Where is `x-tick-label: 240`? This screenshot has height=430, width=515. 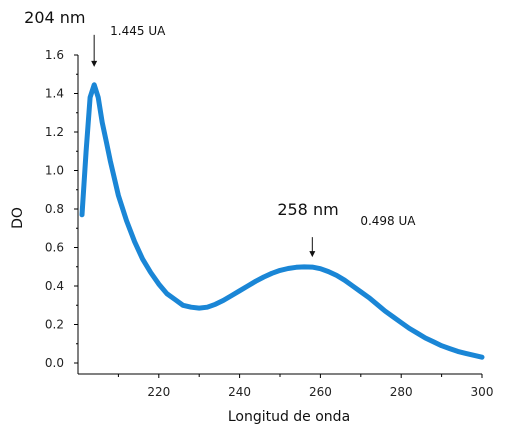
x-tick-label: 240 is located at coordinates (239, 392).